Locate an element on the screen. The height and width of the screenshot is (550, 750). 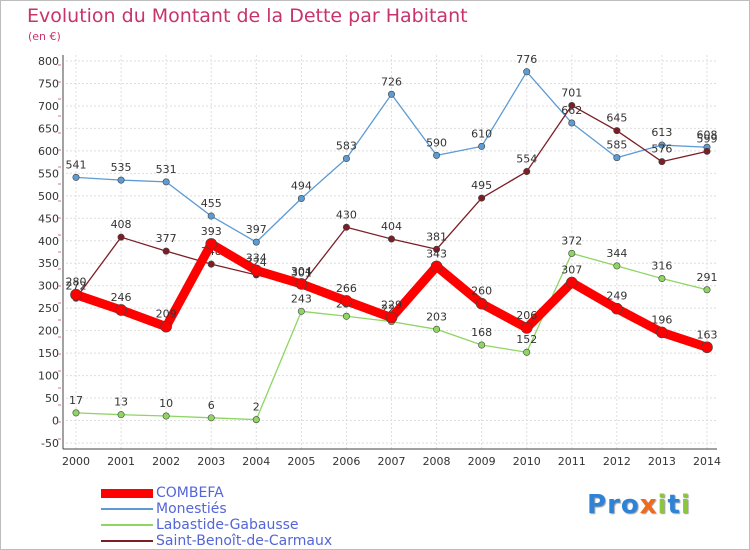
legend-label-saint-benoit-de-carmaux: Saint-Benoît-de-Carmaux is located at coordinates (244, 541).